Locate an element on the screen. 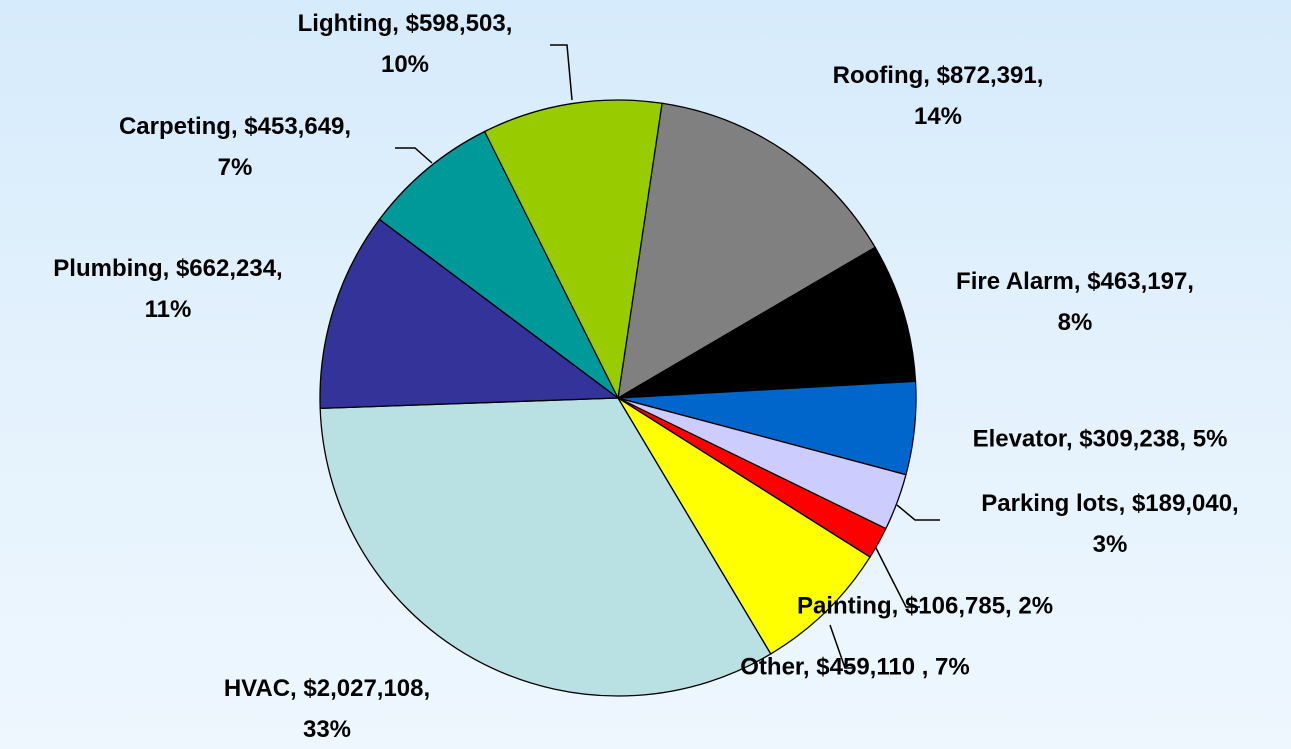 The width and height of the screenshot is (1291, 749). label-line: Parking lots, $189,040, is located at coordinates (1109, 503).